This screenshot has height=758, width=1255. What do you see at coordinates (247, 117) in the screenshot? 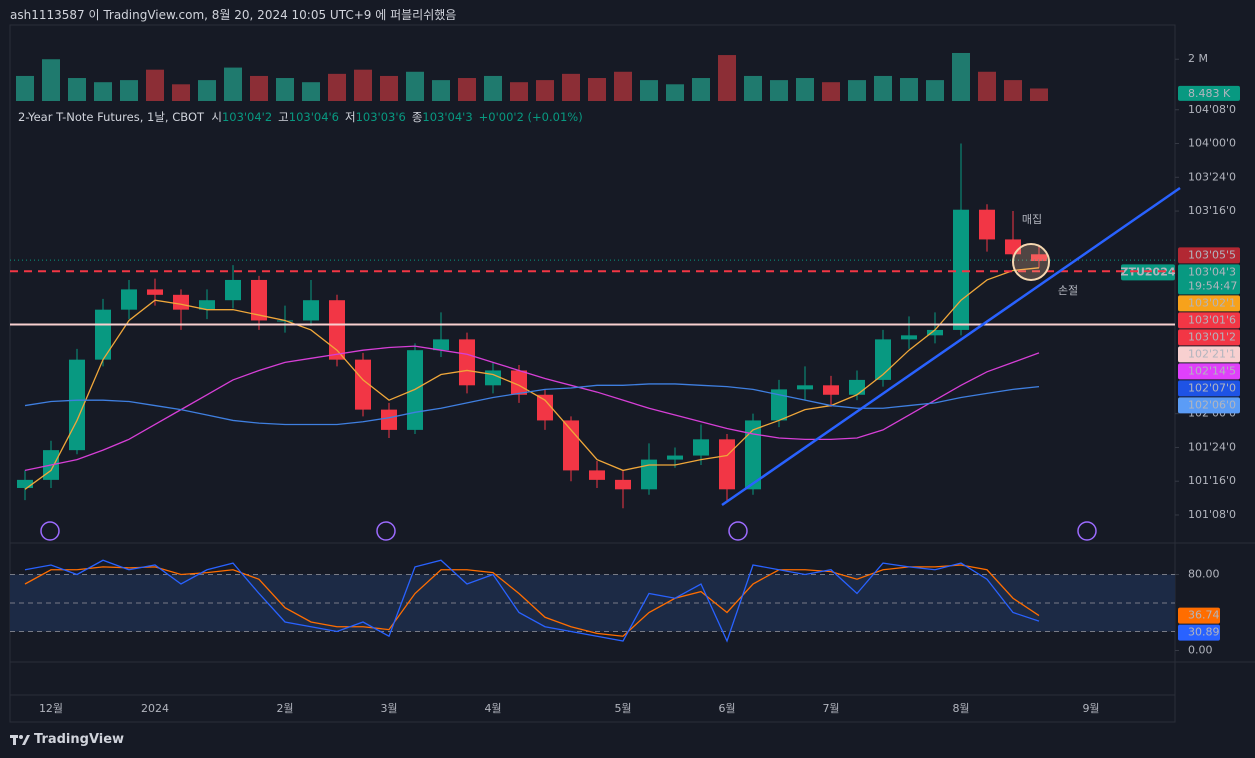
I see `ohlc-value: 103'04'2` at bounding box center [247, 117].